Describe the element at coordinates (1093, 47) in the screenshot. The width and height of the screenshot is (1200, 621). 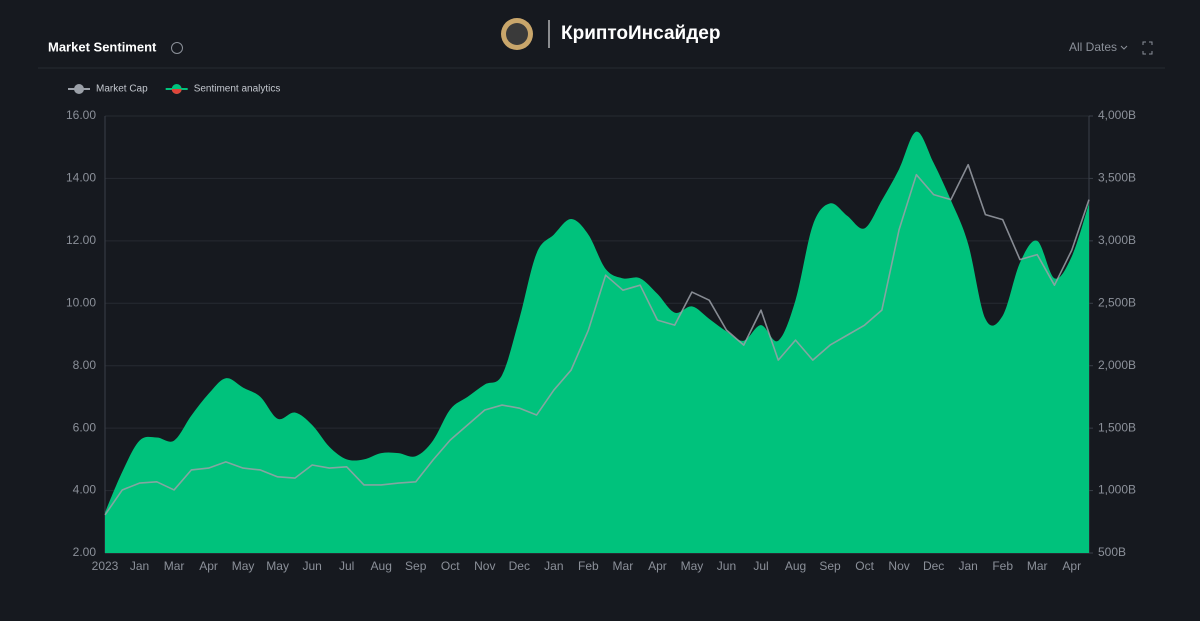
I see `date-filter: All Dates` at that location.